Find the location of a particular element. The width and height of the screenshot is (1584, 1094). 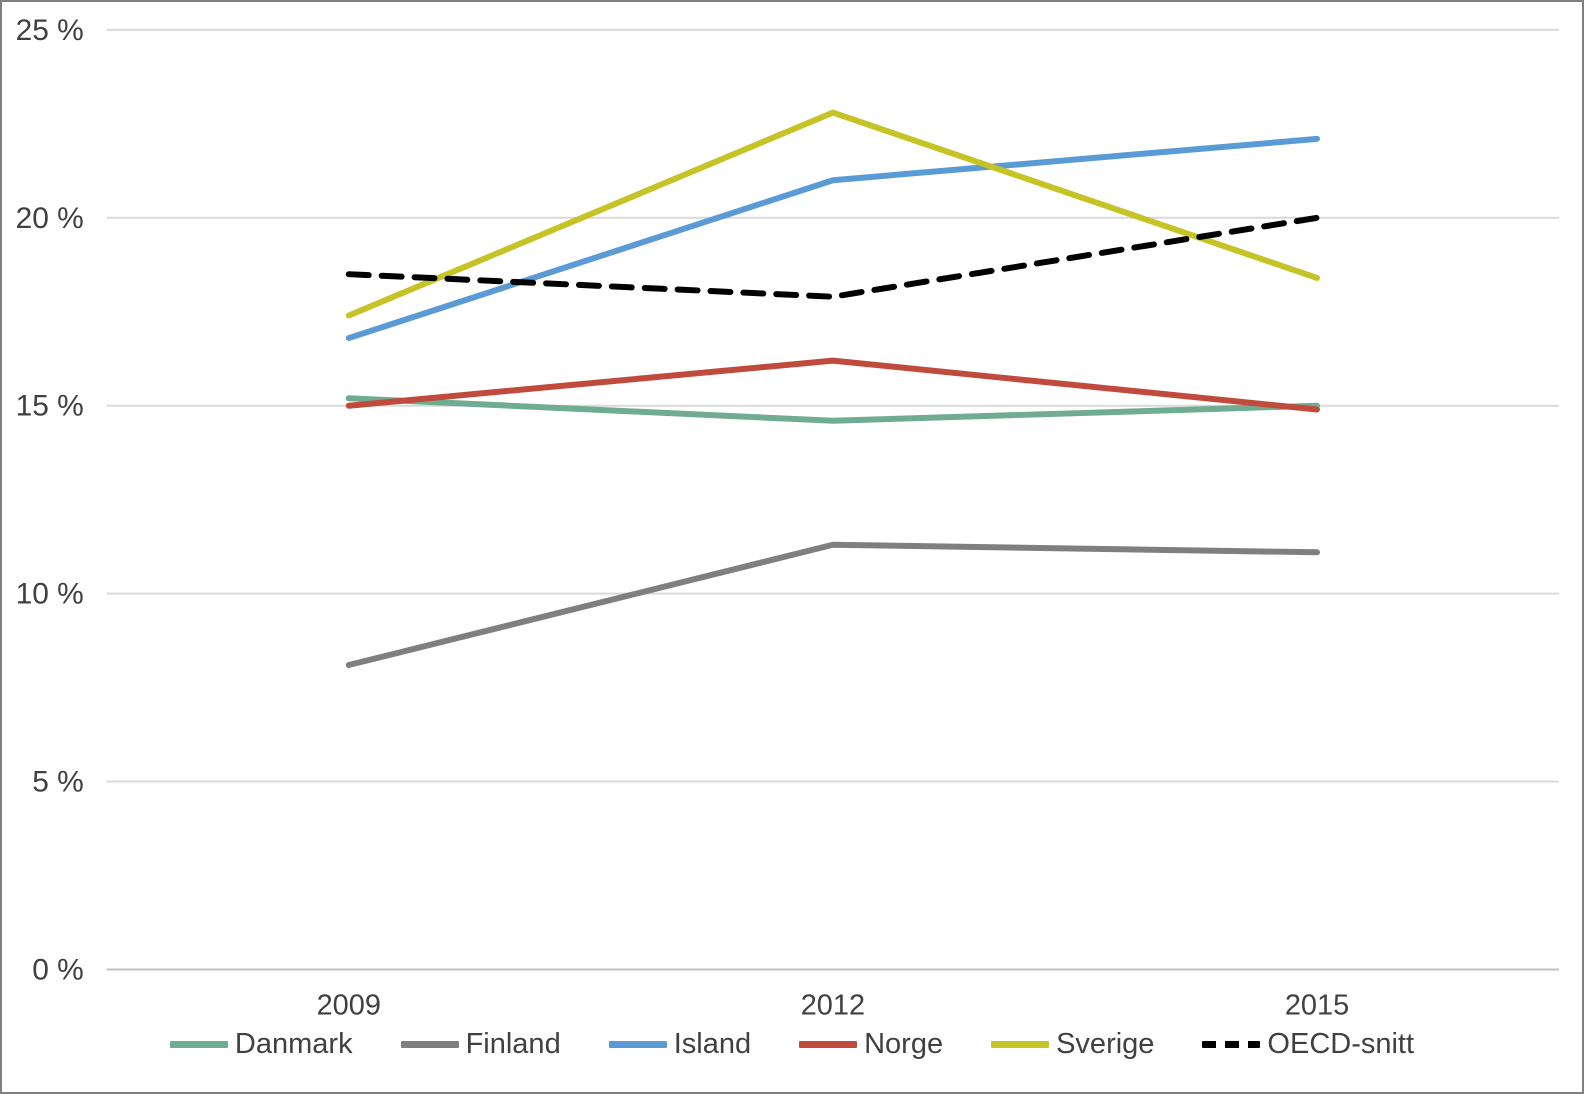

legend-swatch-sverige is located at coordinates (1020, 1044).